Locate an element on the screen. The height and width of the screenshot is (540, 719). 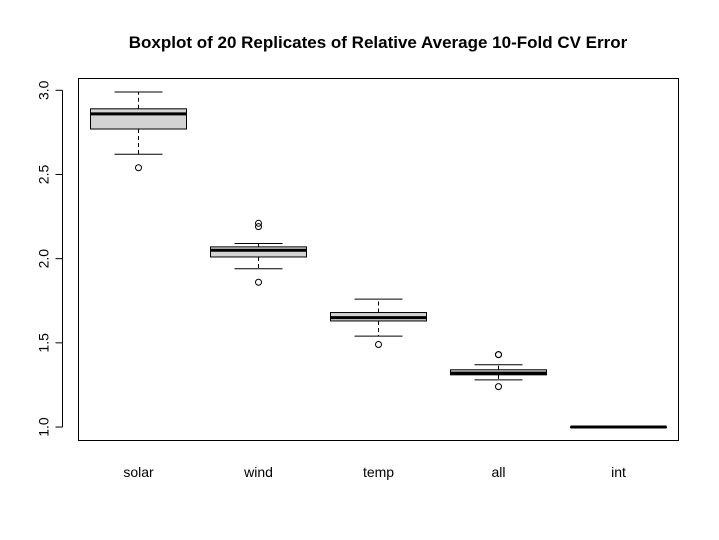
y-axis: 1.0 1.5 2.0 2.5 3.0 is located at coordinates (49, 258).